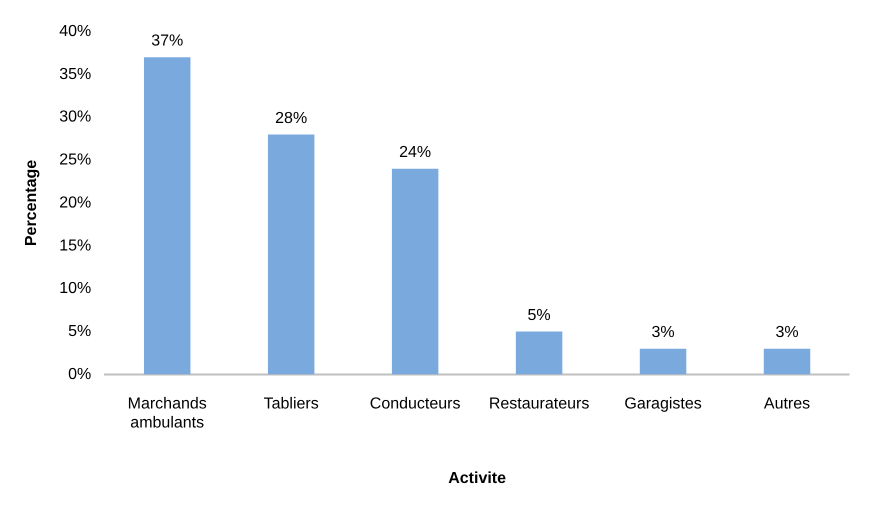 The image size is (877, 510). Describe the element at coordinates (167, 413) in the screenshot. I see `x-tick-label: Marchands ambulants` at that location.